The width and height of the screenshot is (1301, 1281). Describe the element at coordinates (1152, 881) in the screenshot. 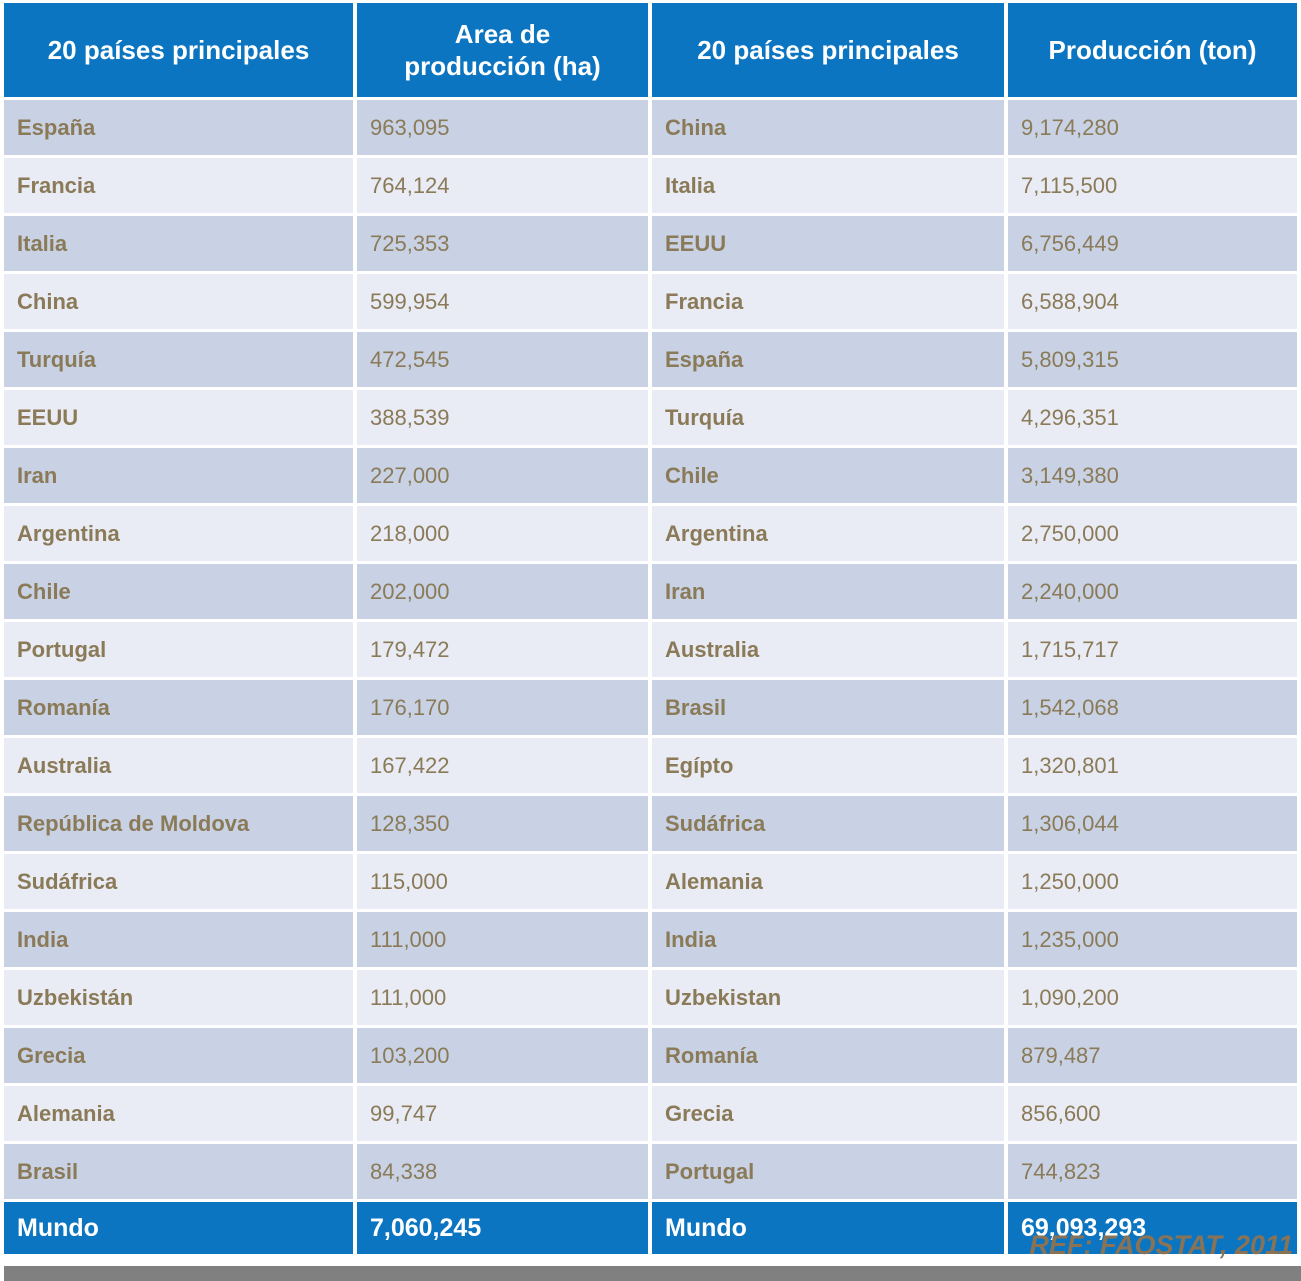

I see `production-value-cell: 1,250,000` at that location.